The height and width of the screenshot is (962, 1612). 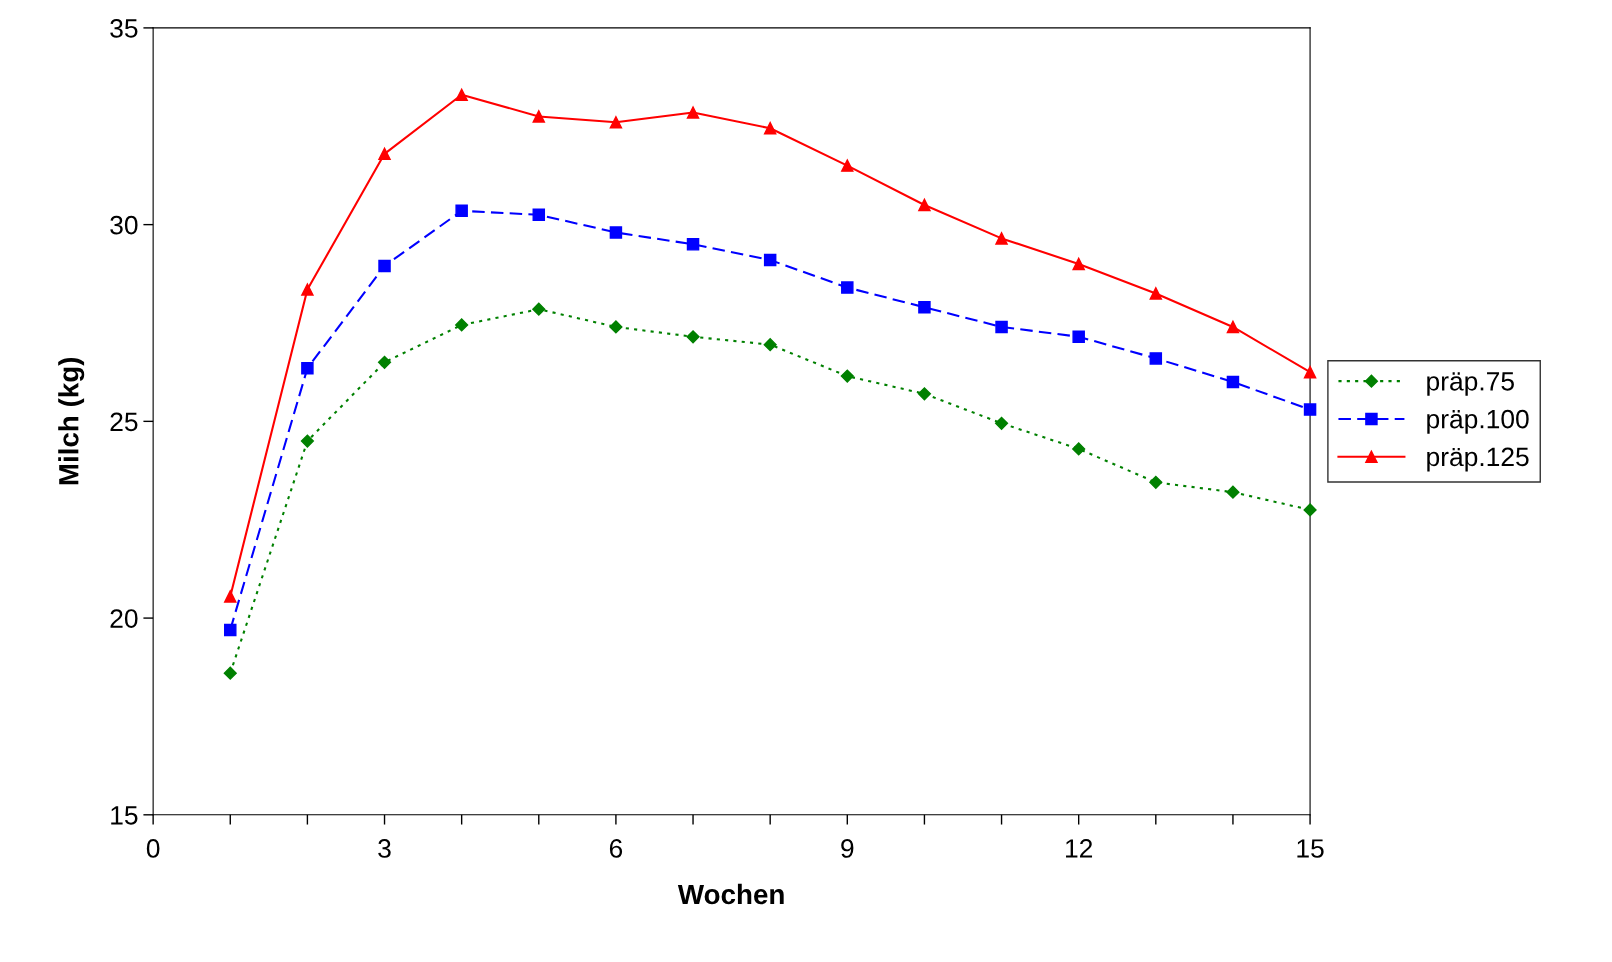 I want to click on y-tick-label: 15, so click(x=124, y=815).